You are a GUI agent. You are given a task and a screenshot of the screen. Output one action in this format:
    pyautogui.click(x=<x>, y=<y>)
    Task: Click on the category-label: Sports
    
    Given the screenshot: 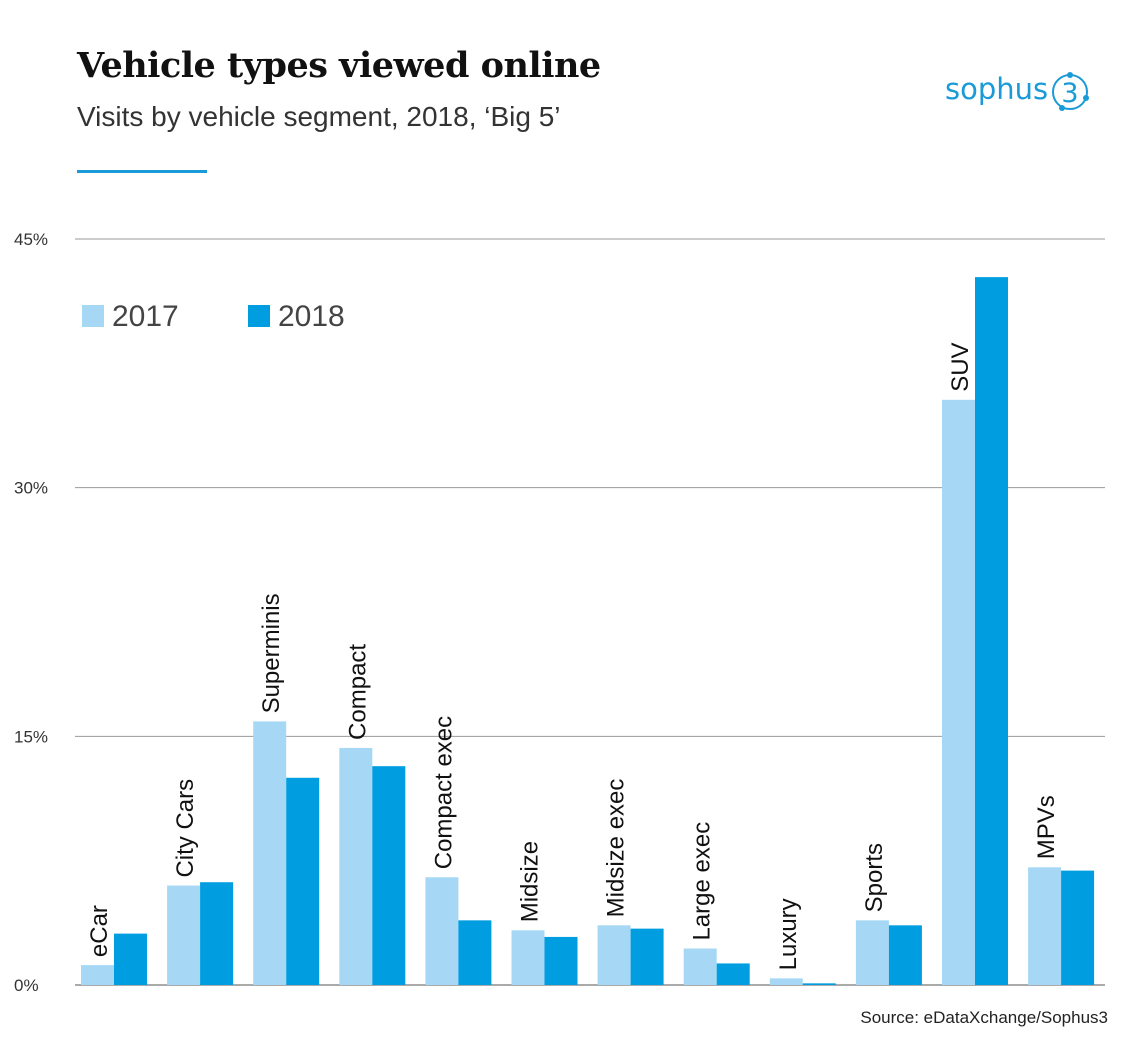 What is the action you would take?
    pyautogui.click(x=874, y=877)
    